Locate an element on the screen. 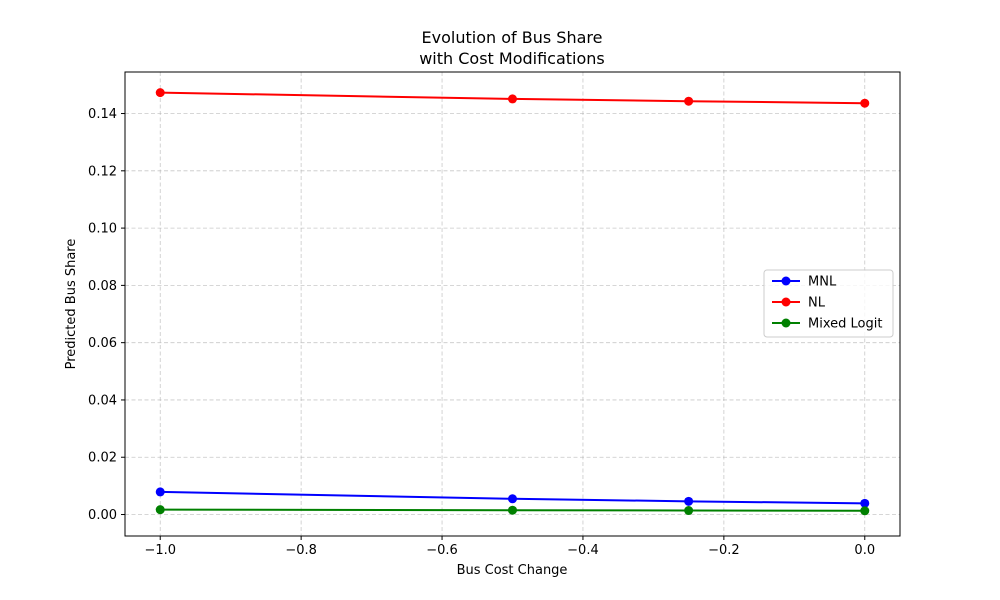  legend-entry-mnl: MNL is located at coordinates (804, 282).